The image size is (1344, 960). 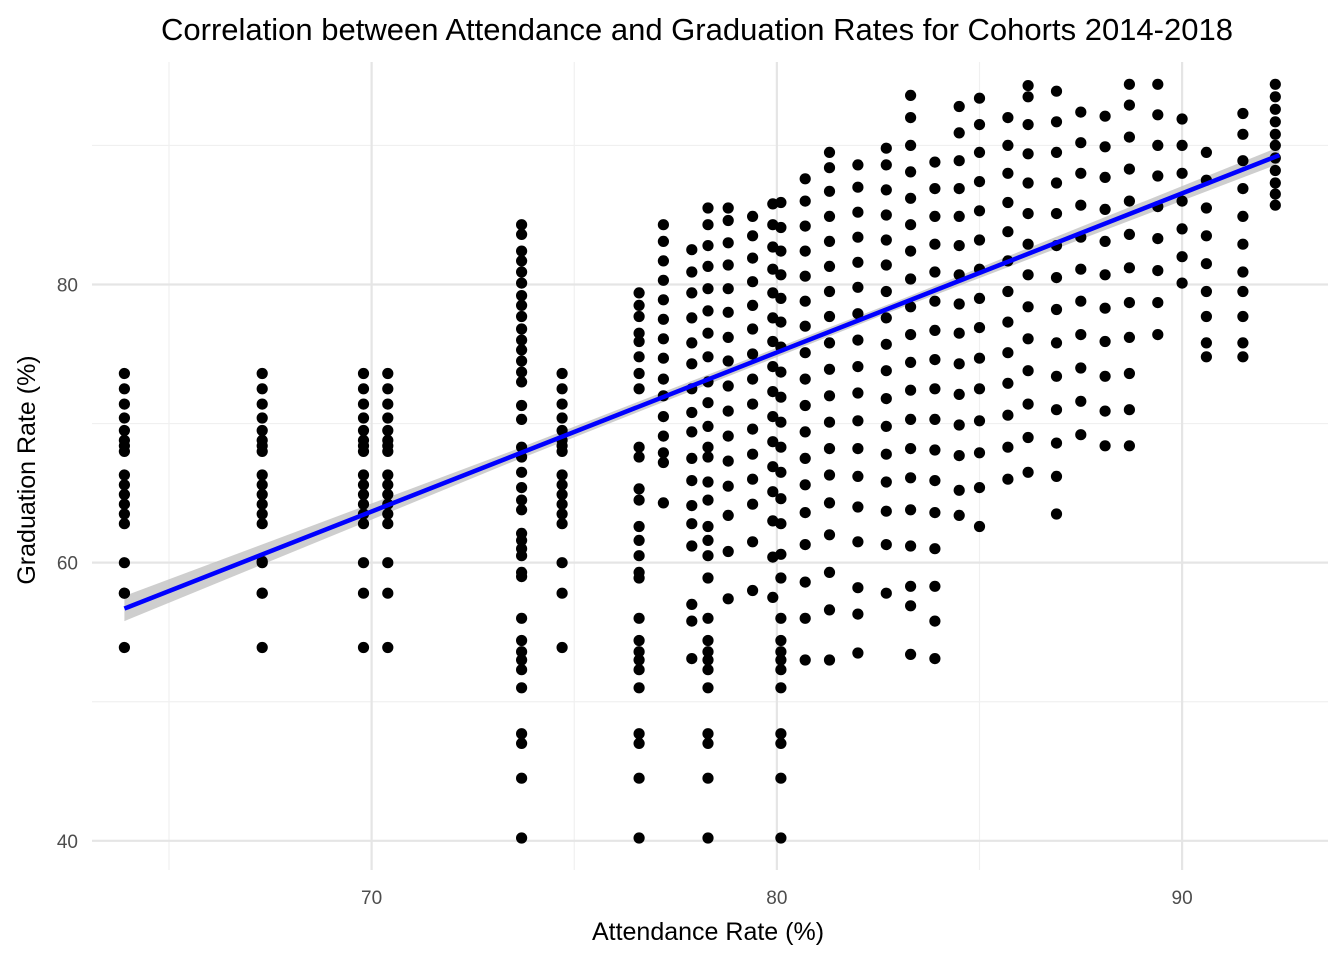 I want to click on y-tick-label: 60, so click(x=67, y=564).